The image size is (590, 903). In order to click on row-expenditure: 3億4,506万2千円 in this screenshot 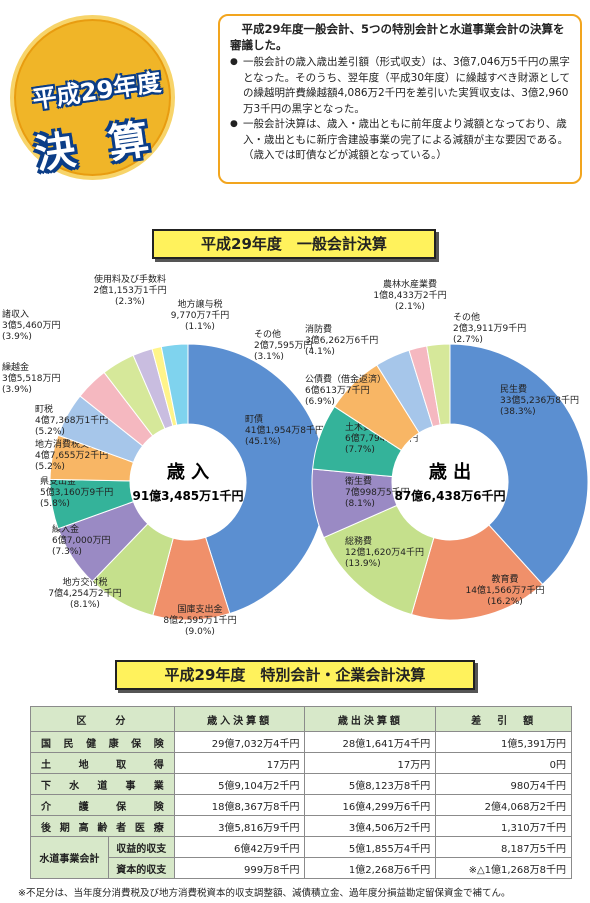, I will do `click(370, 826)`.